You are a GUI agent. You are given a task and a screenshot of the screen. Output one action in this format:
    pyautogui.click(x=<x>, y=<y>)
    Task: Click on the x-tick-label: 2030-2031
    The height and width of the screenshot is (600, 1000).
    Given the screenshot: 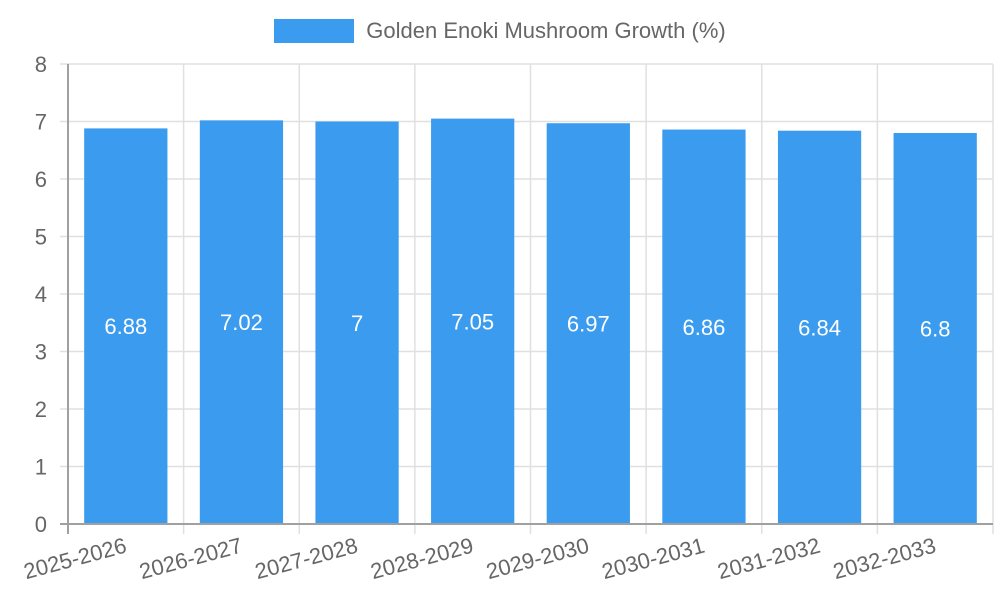 What is the action you would take?
    pyautogui.click(x=653, y=558)
    